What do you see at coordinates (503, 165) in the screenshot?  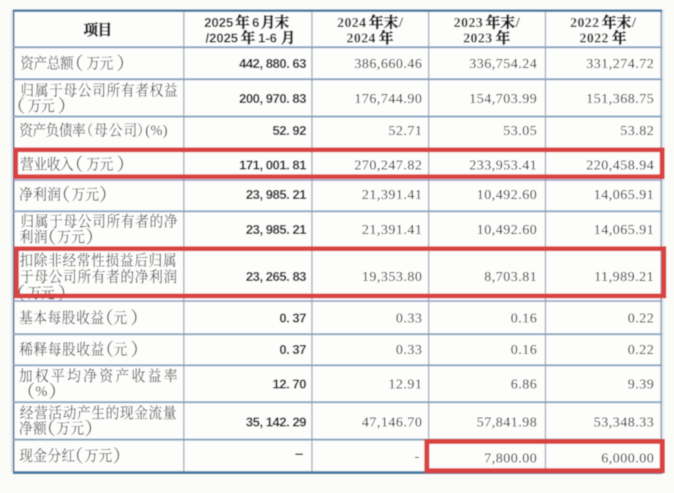 I see `svg-text: 233,953.41` at bounding box center [503, 165].